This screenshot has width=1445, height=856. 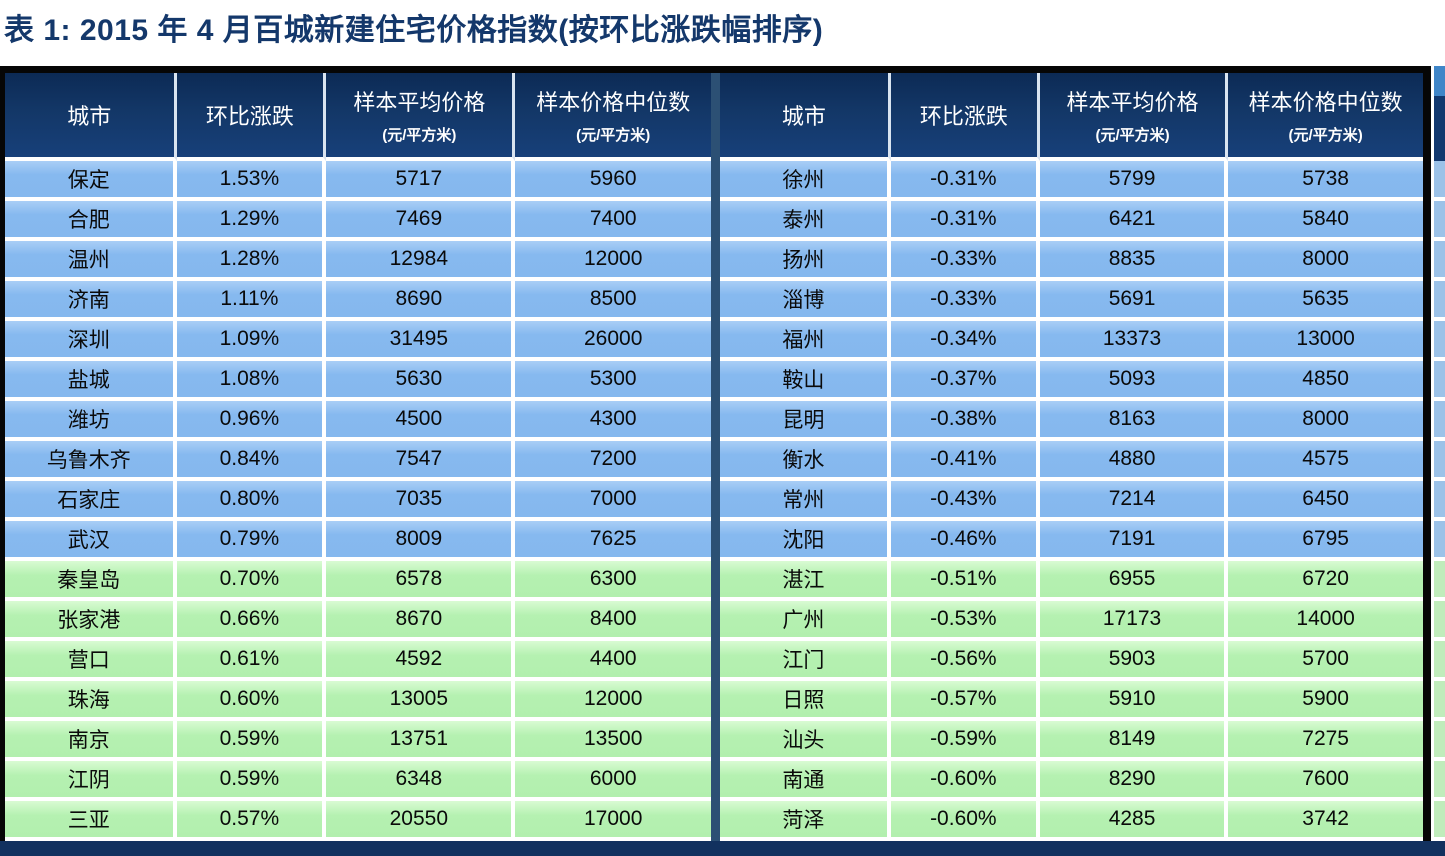 What do you see at coordinates (1134, 621) in the screenshot?
I see `cell-avg-price: 17173` at bounding box center [1134, 621].